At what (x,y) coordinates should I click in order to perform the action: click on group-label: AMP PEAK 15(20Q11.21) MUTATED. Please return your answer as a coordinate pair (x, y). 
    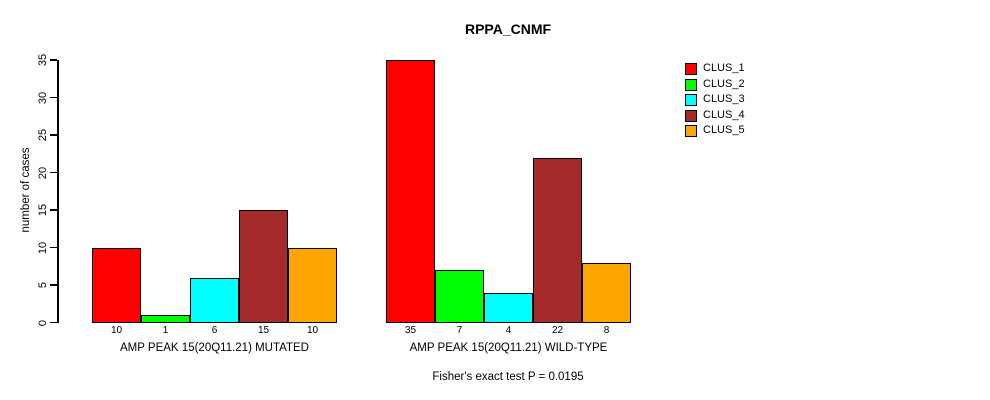
    Looking at the image, I should click on (214, 348).